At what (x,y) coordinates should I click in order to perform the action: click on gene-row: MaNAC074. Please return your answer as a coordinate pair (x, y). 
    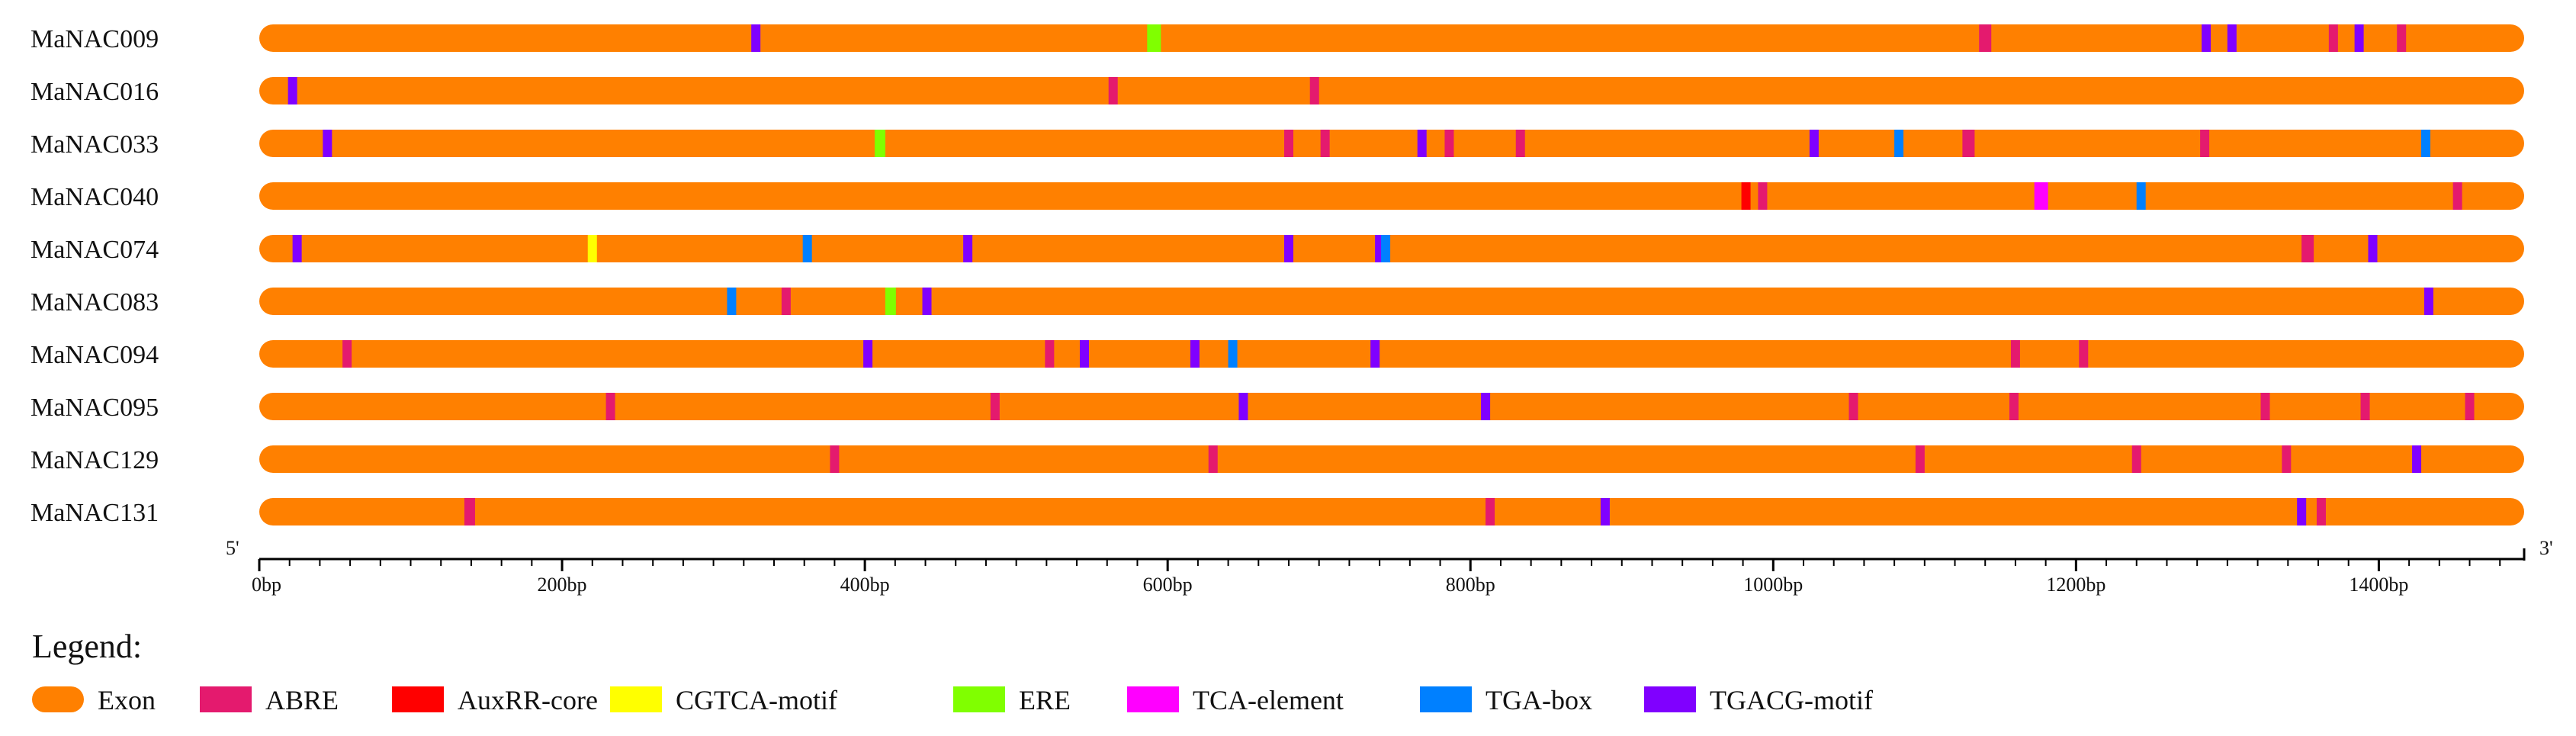
    Looking at the image, I should click on (1277, 249).